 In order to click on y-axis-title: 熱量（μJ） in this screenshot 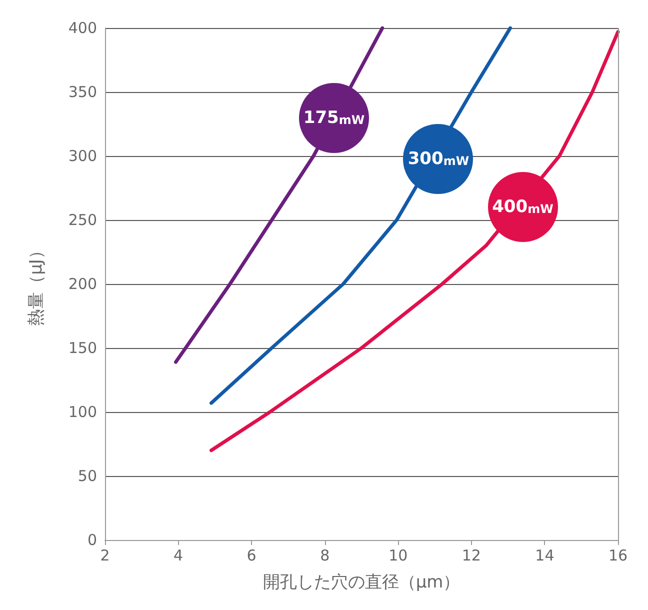, I will do `click(36, 284)`.